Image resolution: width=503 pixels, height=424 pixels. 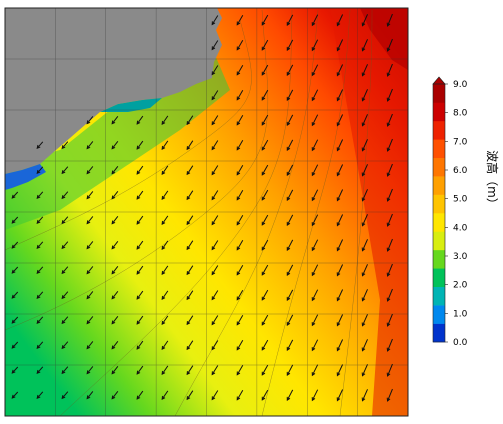 What do you see at coordinates (460, 114) in the screenshot?
I see `colorbar-tick-label: 8.0` at bounding box center [460, 114].